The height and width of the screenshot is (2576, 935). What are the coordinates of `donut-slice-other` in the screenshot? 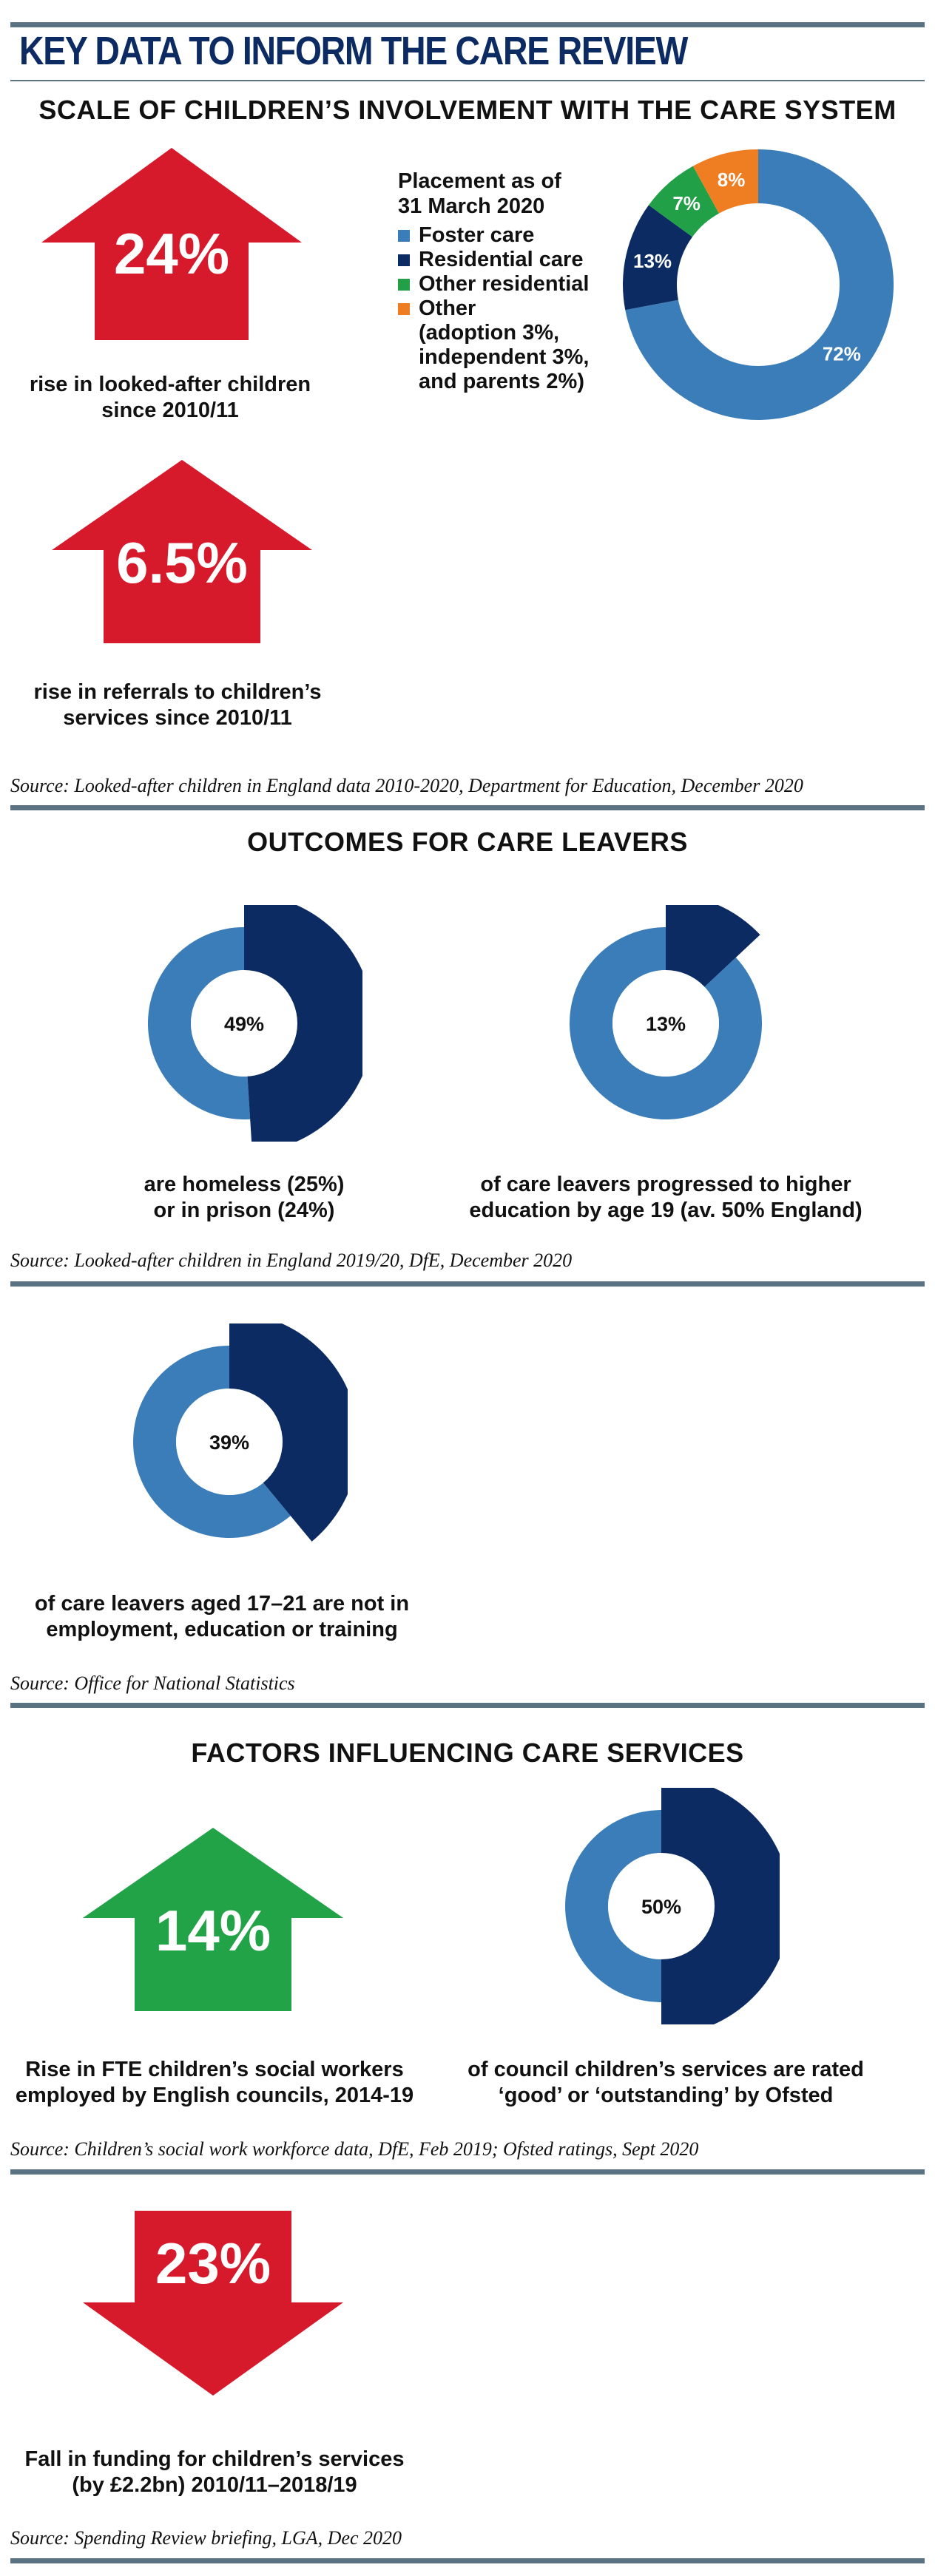 It's located at (725, 181).